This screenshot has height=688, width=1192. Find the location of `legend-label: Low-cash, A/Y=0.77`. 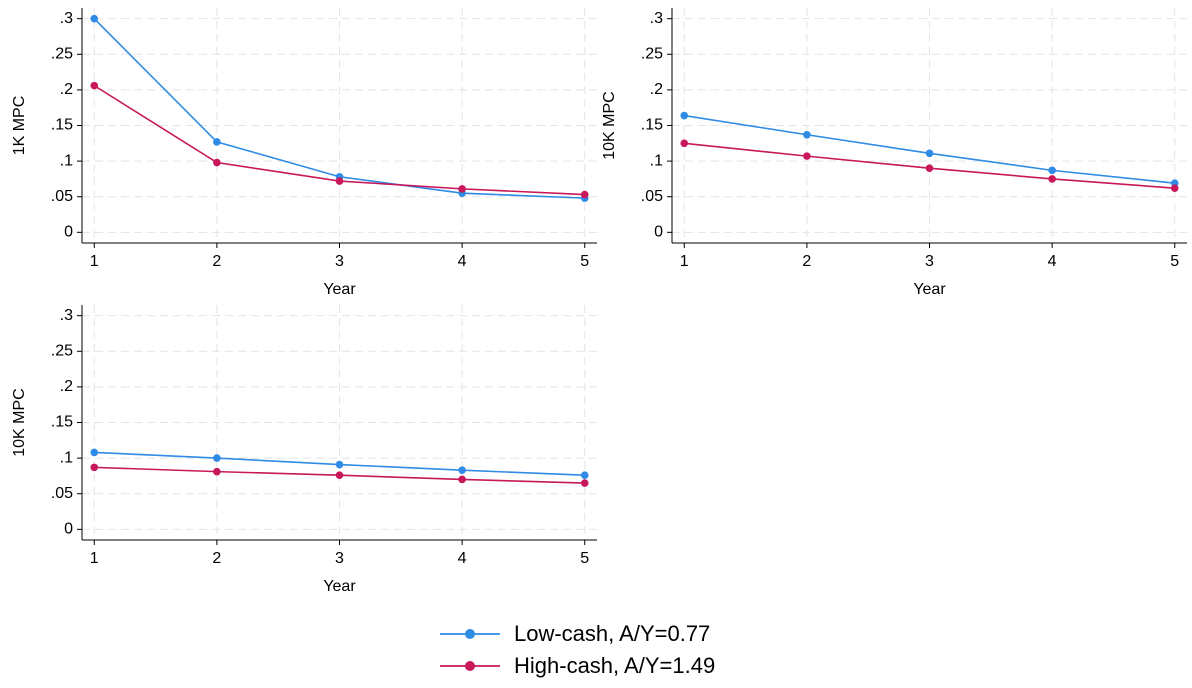

legend-label: Low-cash, A/Y=0.77 is located at coordinates (612, 633).